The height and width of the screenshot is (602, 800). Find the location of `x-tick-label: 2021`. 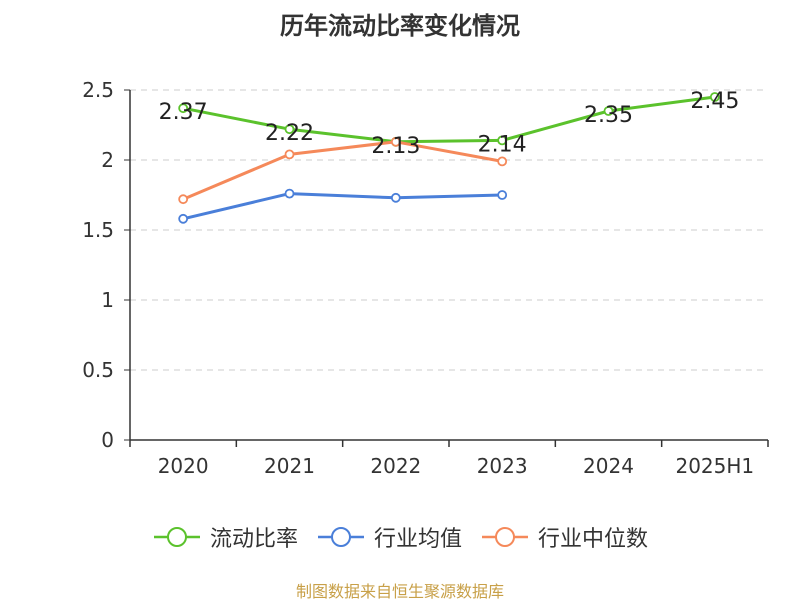

x-tick-label: 2021 is located at coordinates (289, 466).